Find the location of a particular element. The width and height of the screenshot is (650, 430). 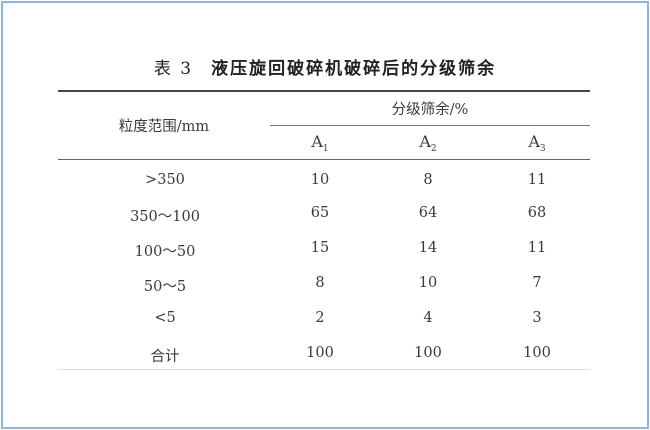

value-cell: 3 is located at coordinates (537, 318).